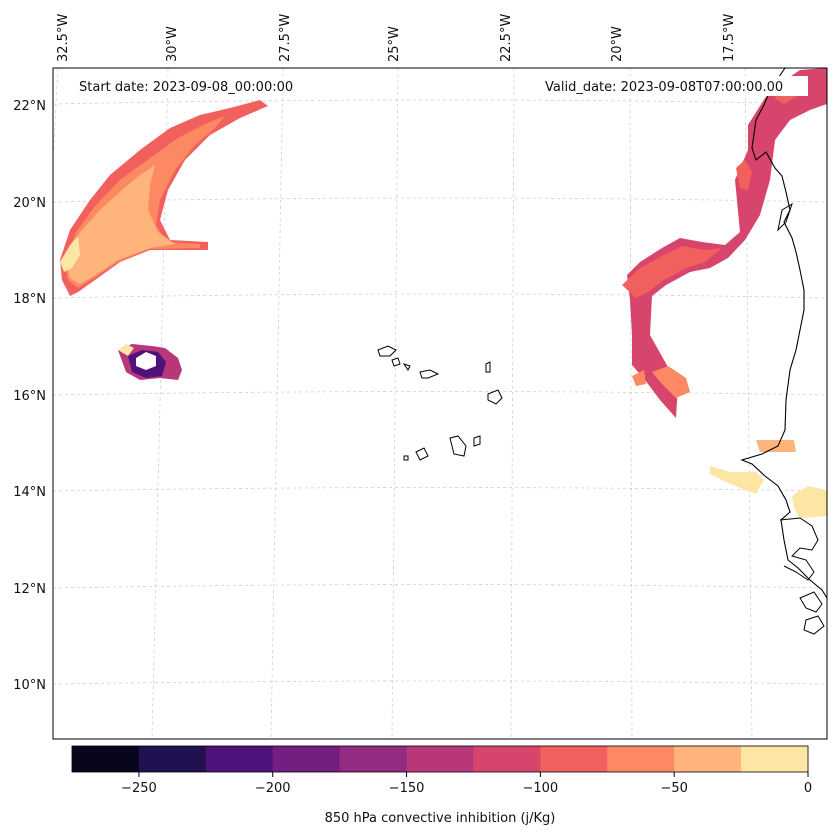 The image size is (837, 836). Describe the element at coordinates (29, 106) in the screenshot. I see `lat-label: 22°N` at that location.